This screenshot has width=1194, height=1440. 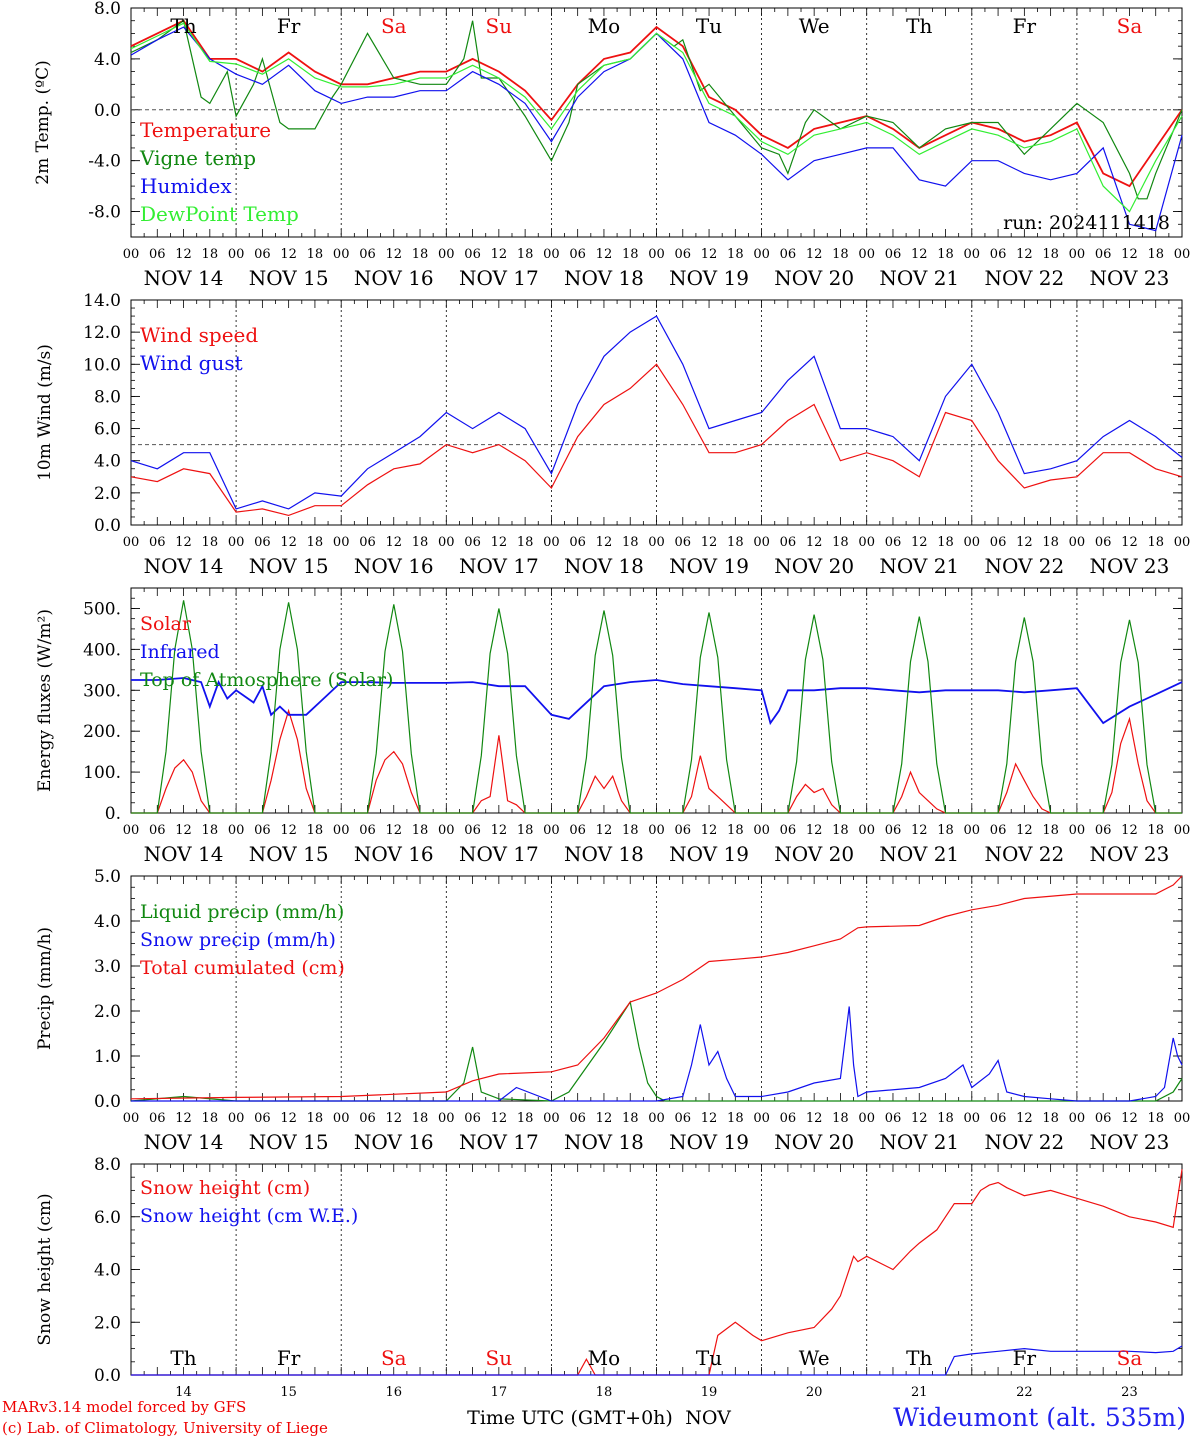 I want to click on x-date-label: NOV 22, so click(x=1024, y=1142).